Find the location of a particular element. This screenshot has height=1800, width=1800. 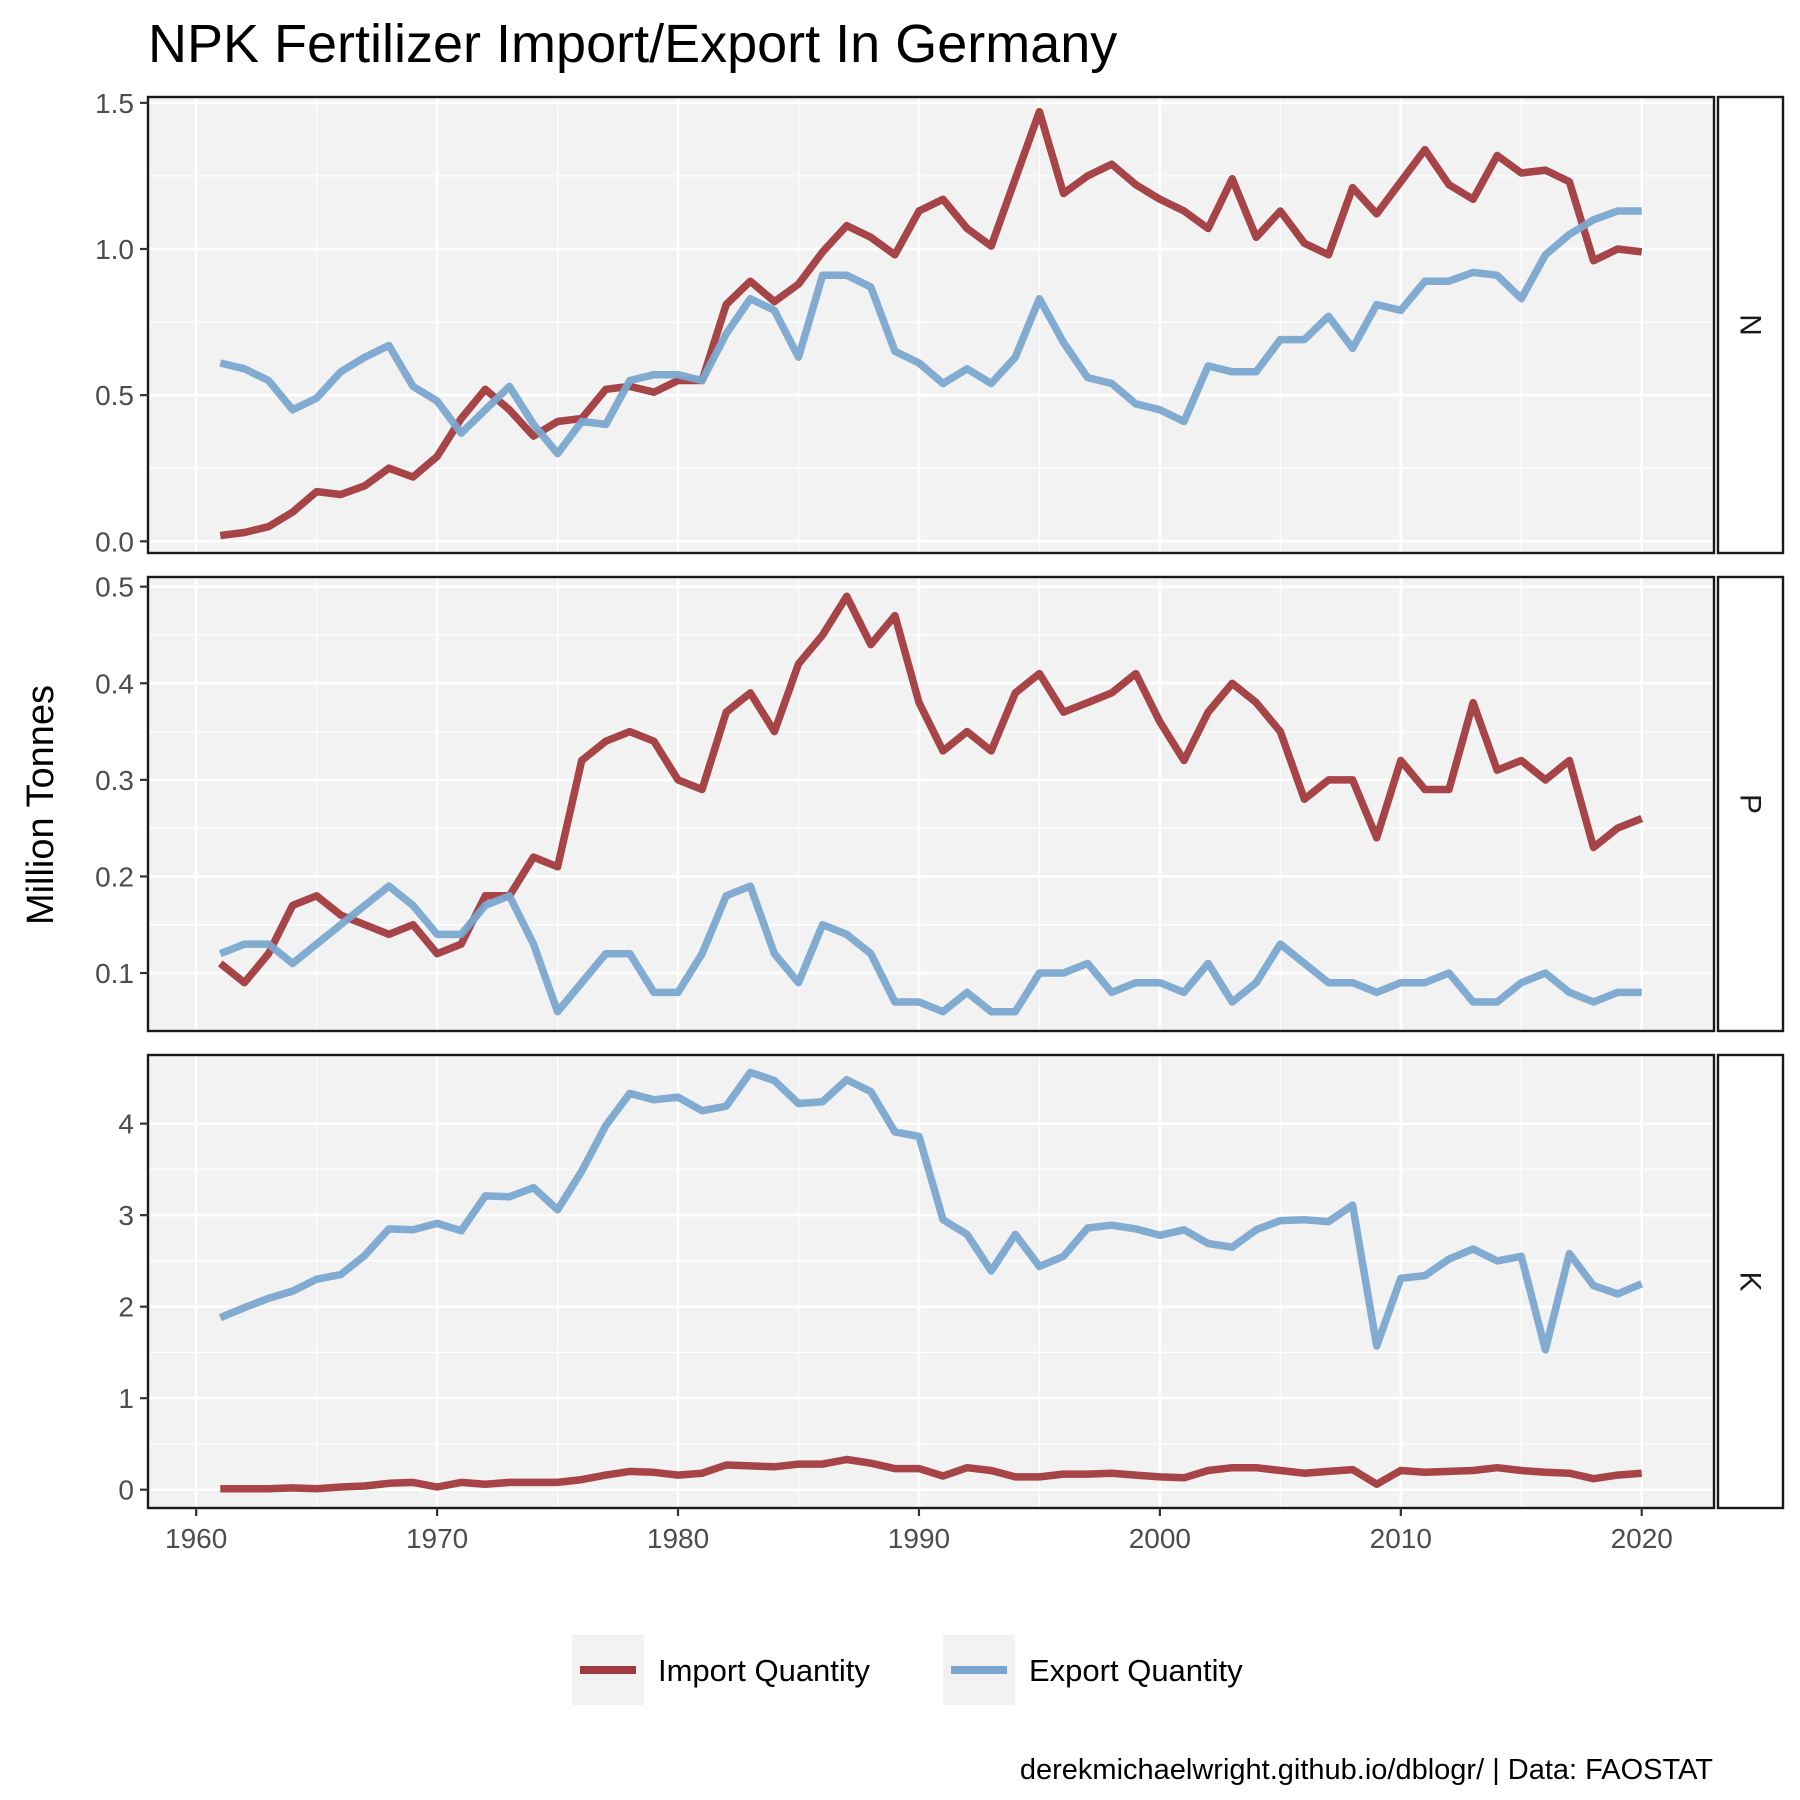

y-tick-label: 0.2 is located at coordinates (114, 876).